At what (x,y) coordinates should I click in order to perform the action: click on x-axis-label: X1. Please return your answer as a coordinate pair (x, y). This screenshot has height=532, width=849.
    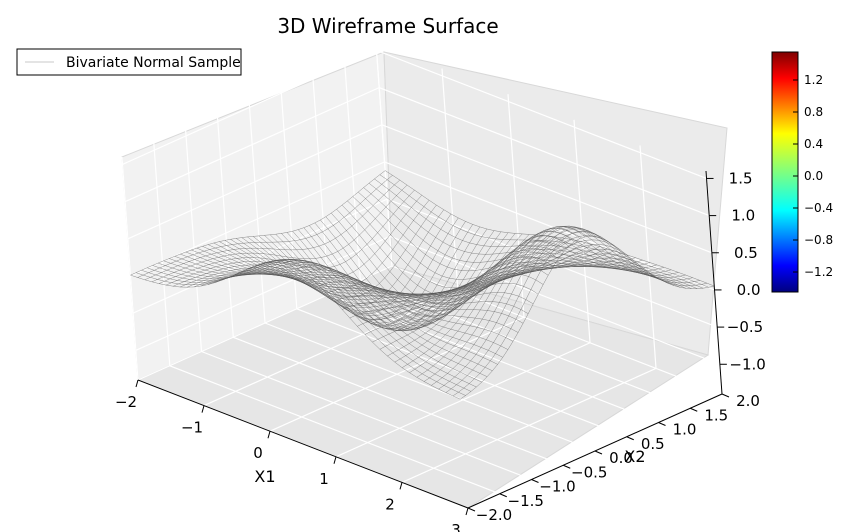
    Looking at the image, I should click on (264, 476).